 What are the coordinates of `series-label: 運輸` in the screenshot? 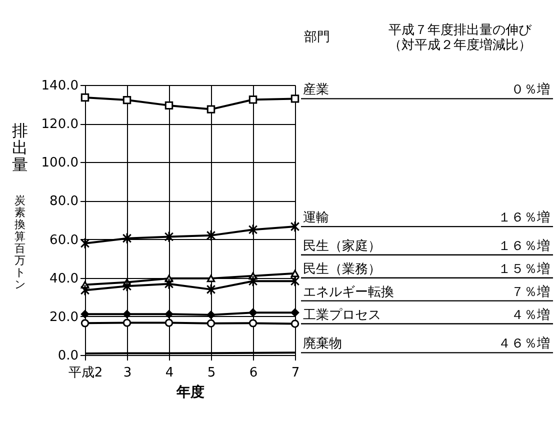 It's located at (316, 218).